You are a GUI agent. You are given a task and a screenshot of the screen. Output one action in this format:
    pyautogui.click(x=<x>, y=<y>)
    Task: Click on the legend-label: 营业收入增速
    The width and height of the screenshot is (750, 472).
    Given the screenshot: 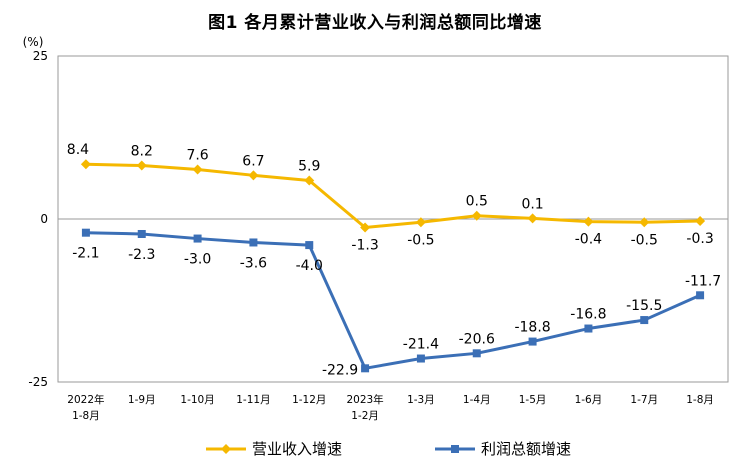 What is the action you would take?
    pyautogui.click(x=297, y=449)
    